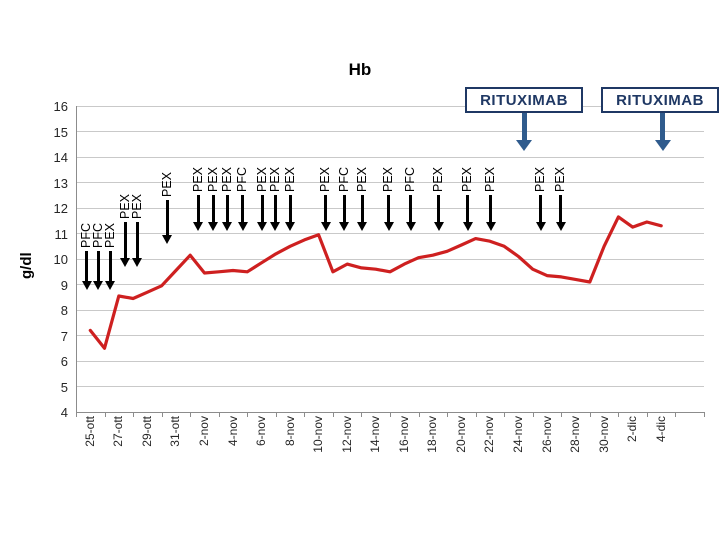 The image size is (720, 540). What do you see at coordinates (60, 132) in the screenshot?
I see `y-axis-tick-label: 15` at bounding box center [60, 132].